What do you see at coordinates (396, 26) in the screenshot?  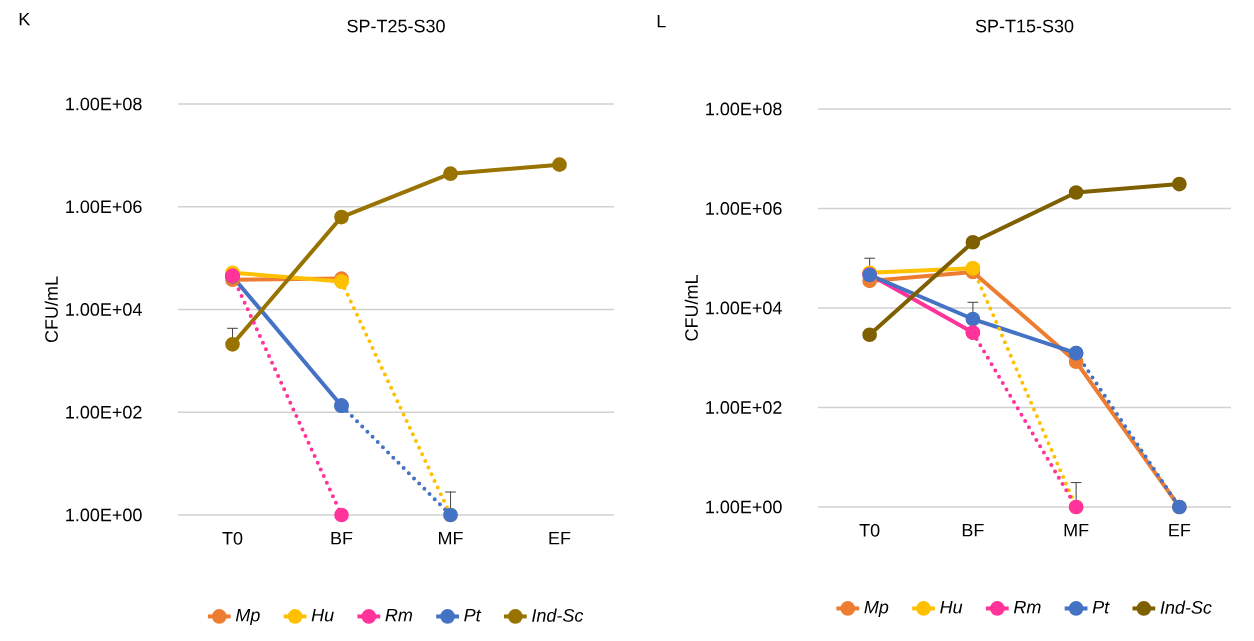 I see `chart-title: SP-T25-S30` at bounding box center [396, 26].